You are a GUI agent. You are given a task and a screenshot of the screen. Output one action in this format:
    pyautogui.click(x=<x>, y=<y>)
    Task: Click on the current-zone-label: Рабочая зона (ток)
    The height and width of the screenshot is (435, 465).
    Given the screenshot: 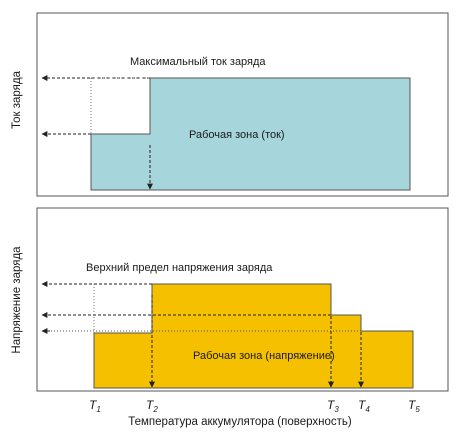 What is the action you would take?
    pyautogui.click(x=237, y=135)
    